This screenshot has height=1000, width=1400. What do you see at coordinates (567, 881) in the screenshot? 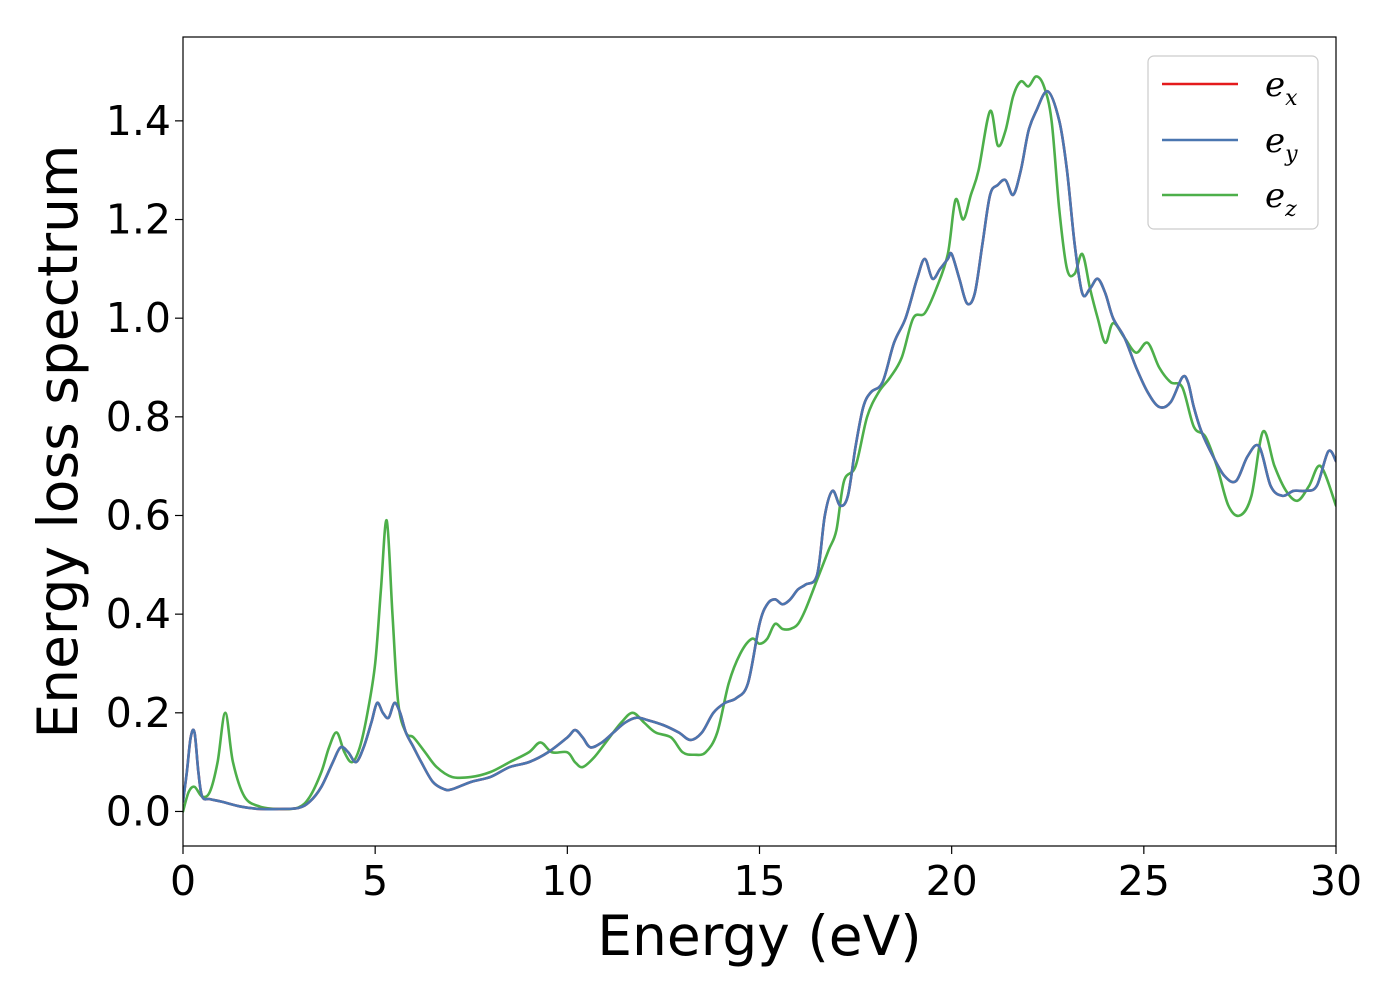
I see `x-tick-label: 10` at bounding box center [567, 881].